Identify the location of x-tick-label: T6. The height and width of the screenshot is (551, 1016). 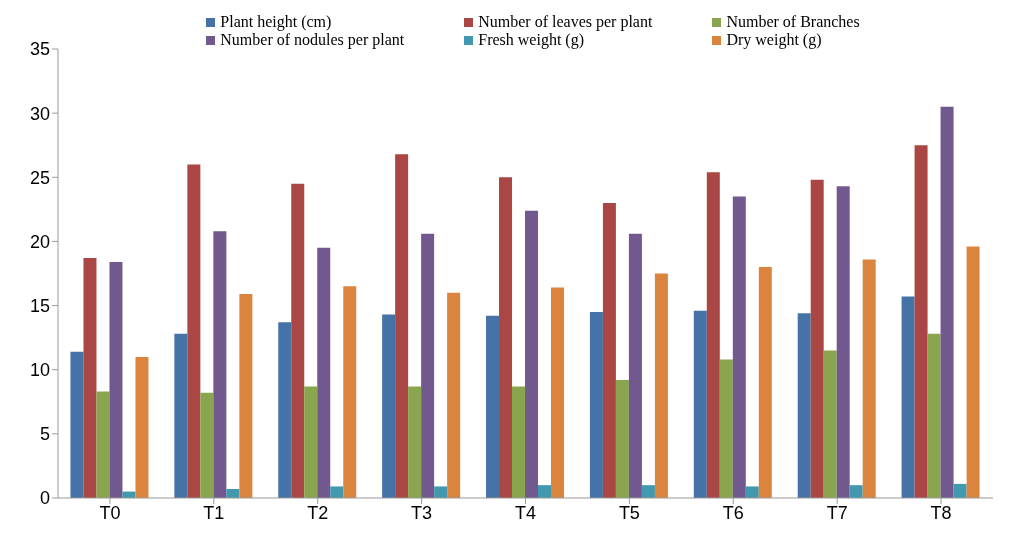
(733, 512).